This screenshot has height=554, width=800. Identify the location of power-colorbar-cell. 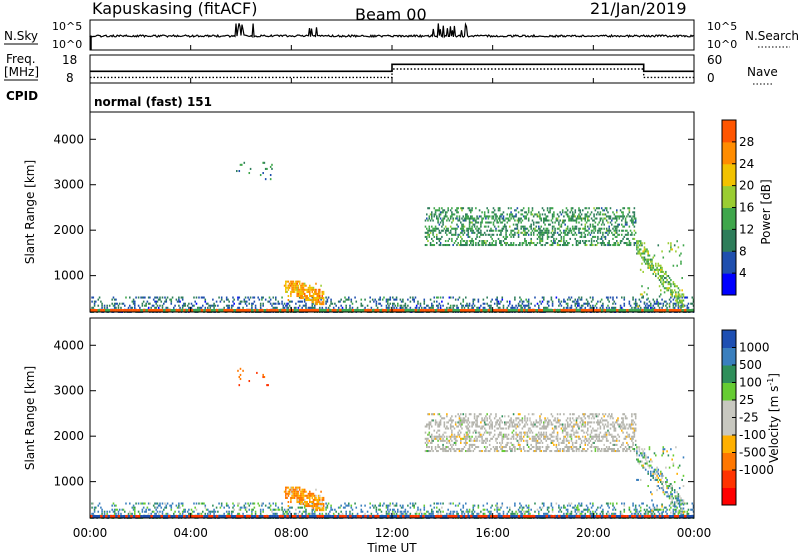
(729, 262).